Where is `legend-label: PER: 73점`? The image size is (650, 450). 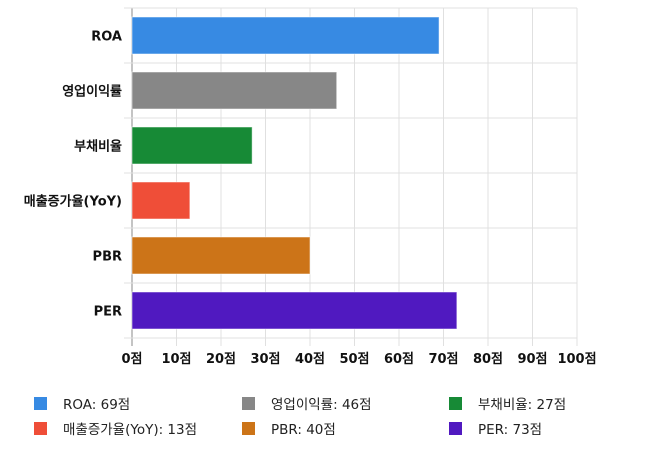
legend-label: PER: 73점 is located at coordinates (510, 430).